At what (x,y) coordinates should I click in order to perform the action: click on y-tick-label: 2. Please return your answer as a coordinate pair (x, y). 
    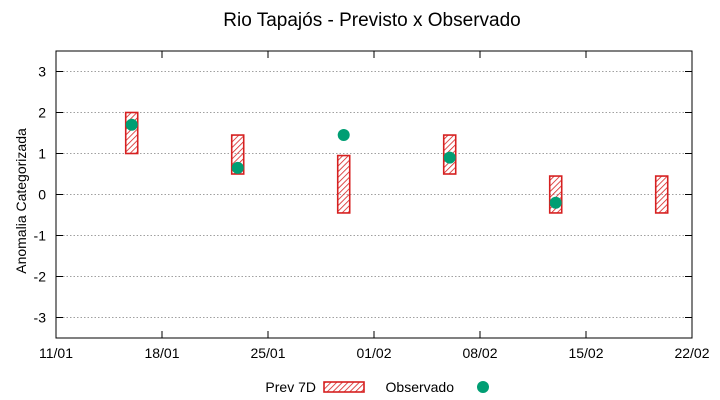
    Looking at the image, I should click on (42, 113).